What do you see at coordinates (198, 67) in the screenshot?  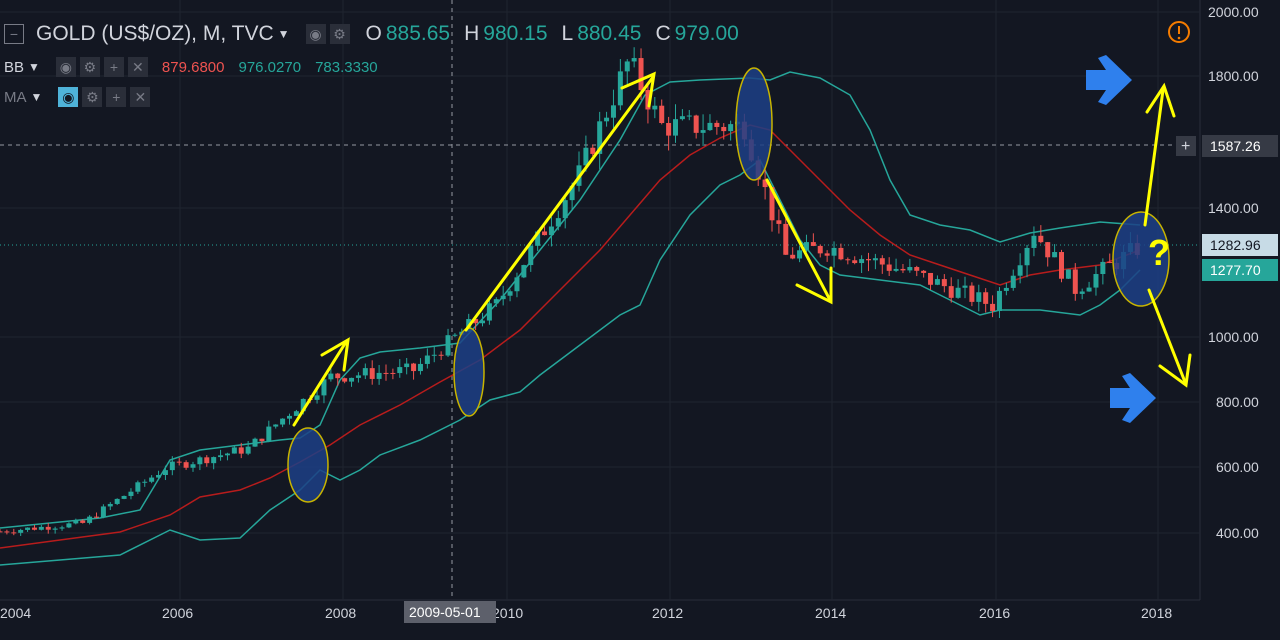 I see `indicator-row-bb: BB ▼ ◉ ⚙ + ✕ 879.6800 976.0270 783.3330` at bounding box center [198, 67].